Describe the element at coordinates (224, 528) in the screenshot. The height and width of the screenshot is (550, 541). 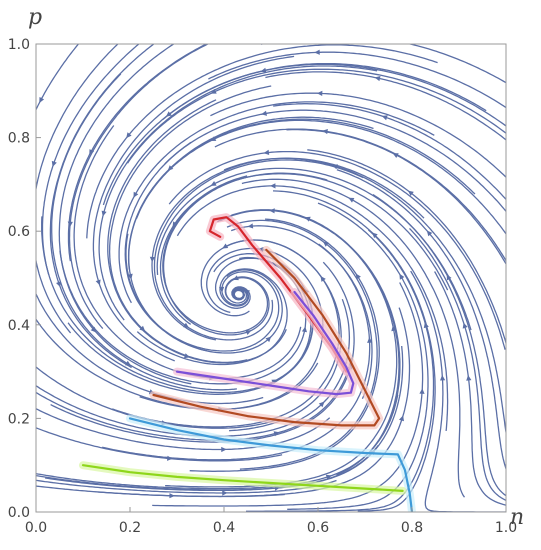
I see `x-tick-label: 0.4` at that location.